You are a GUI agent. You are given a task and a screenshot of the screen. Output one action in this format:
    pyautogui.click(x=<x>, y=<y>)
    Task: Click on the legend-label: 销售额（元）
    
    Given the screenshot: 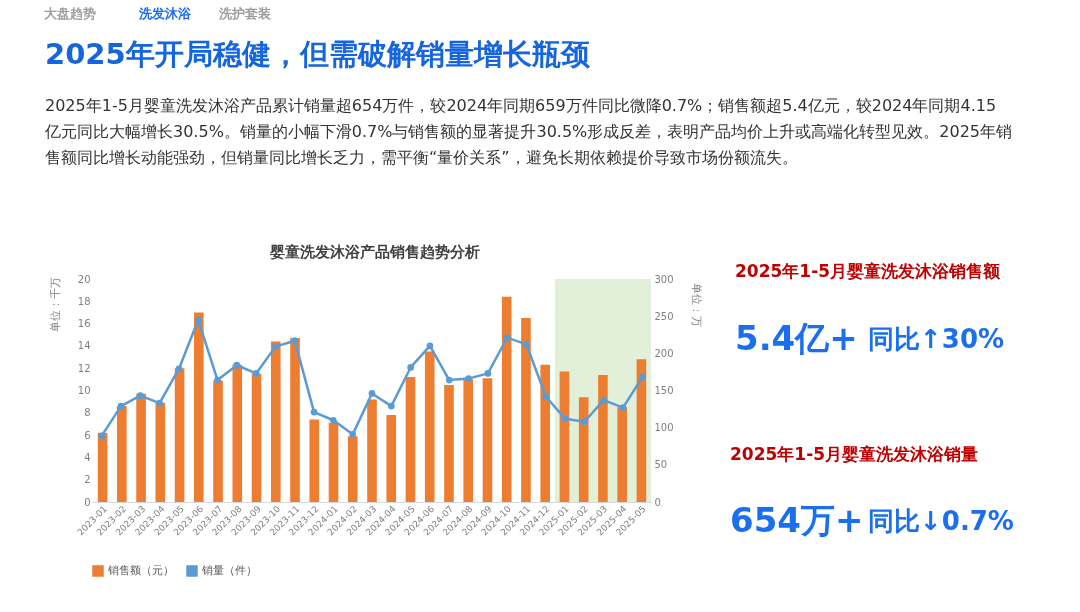 What is the action you would take?
    pyautogui.click(x=140, y=570)
    